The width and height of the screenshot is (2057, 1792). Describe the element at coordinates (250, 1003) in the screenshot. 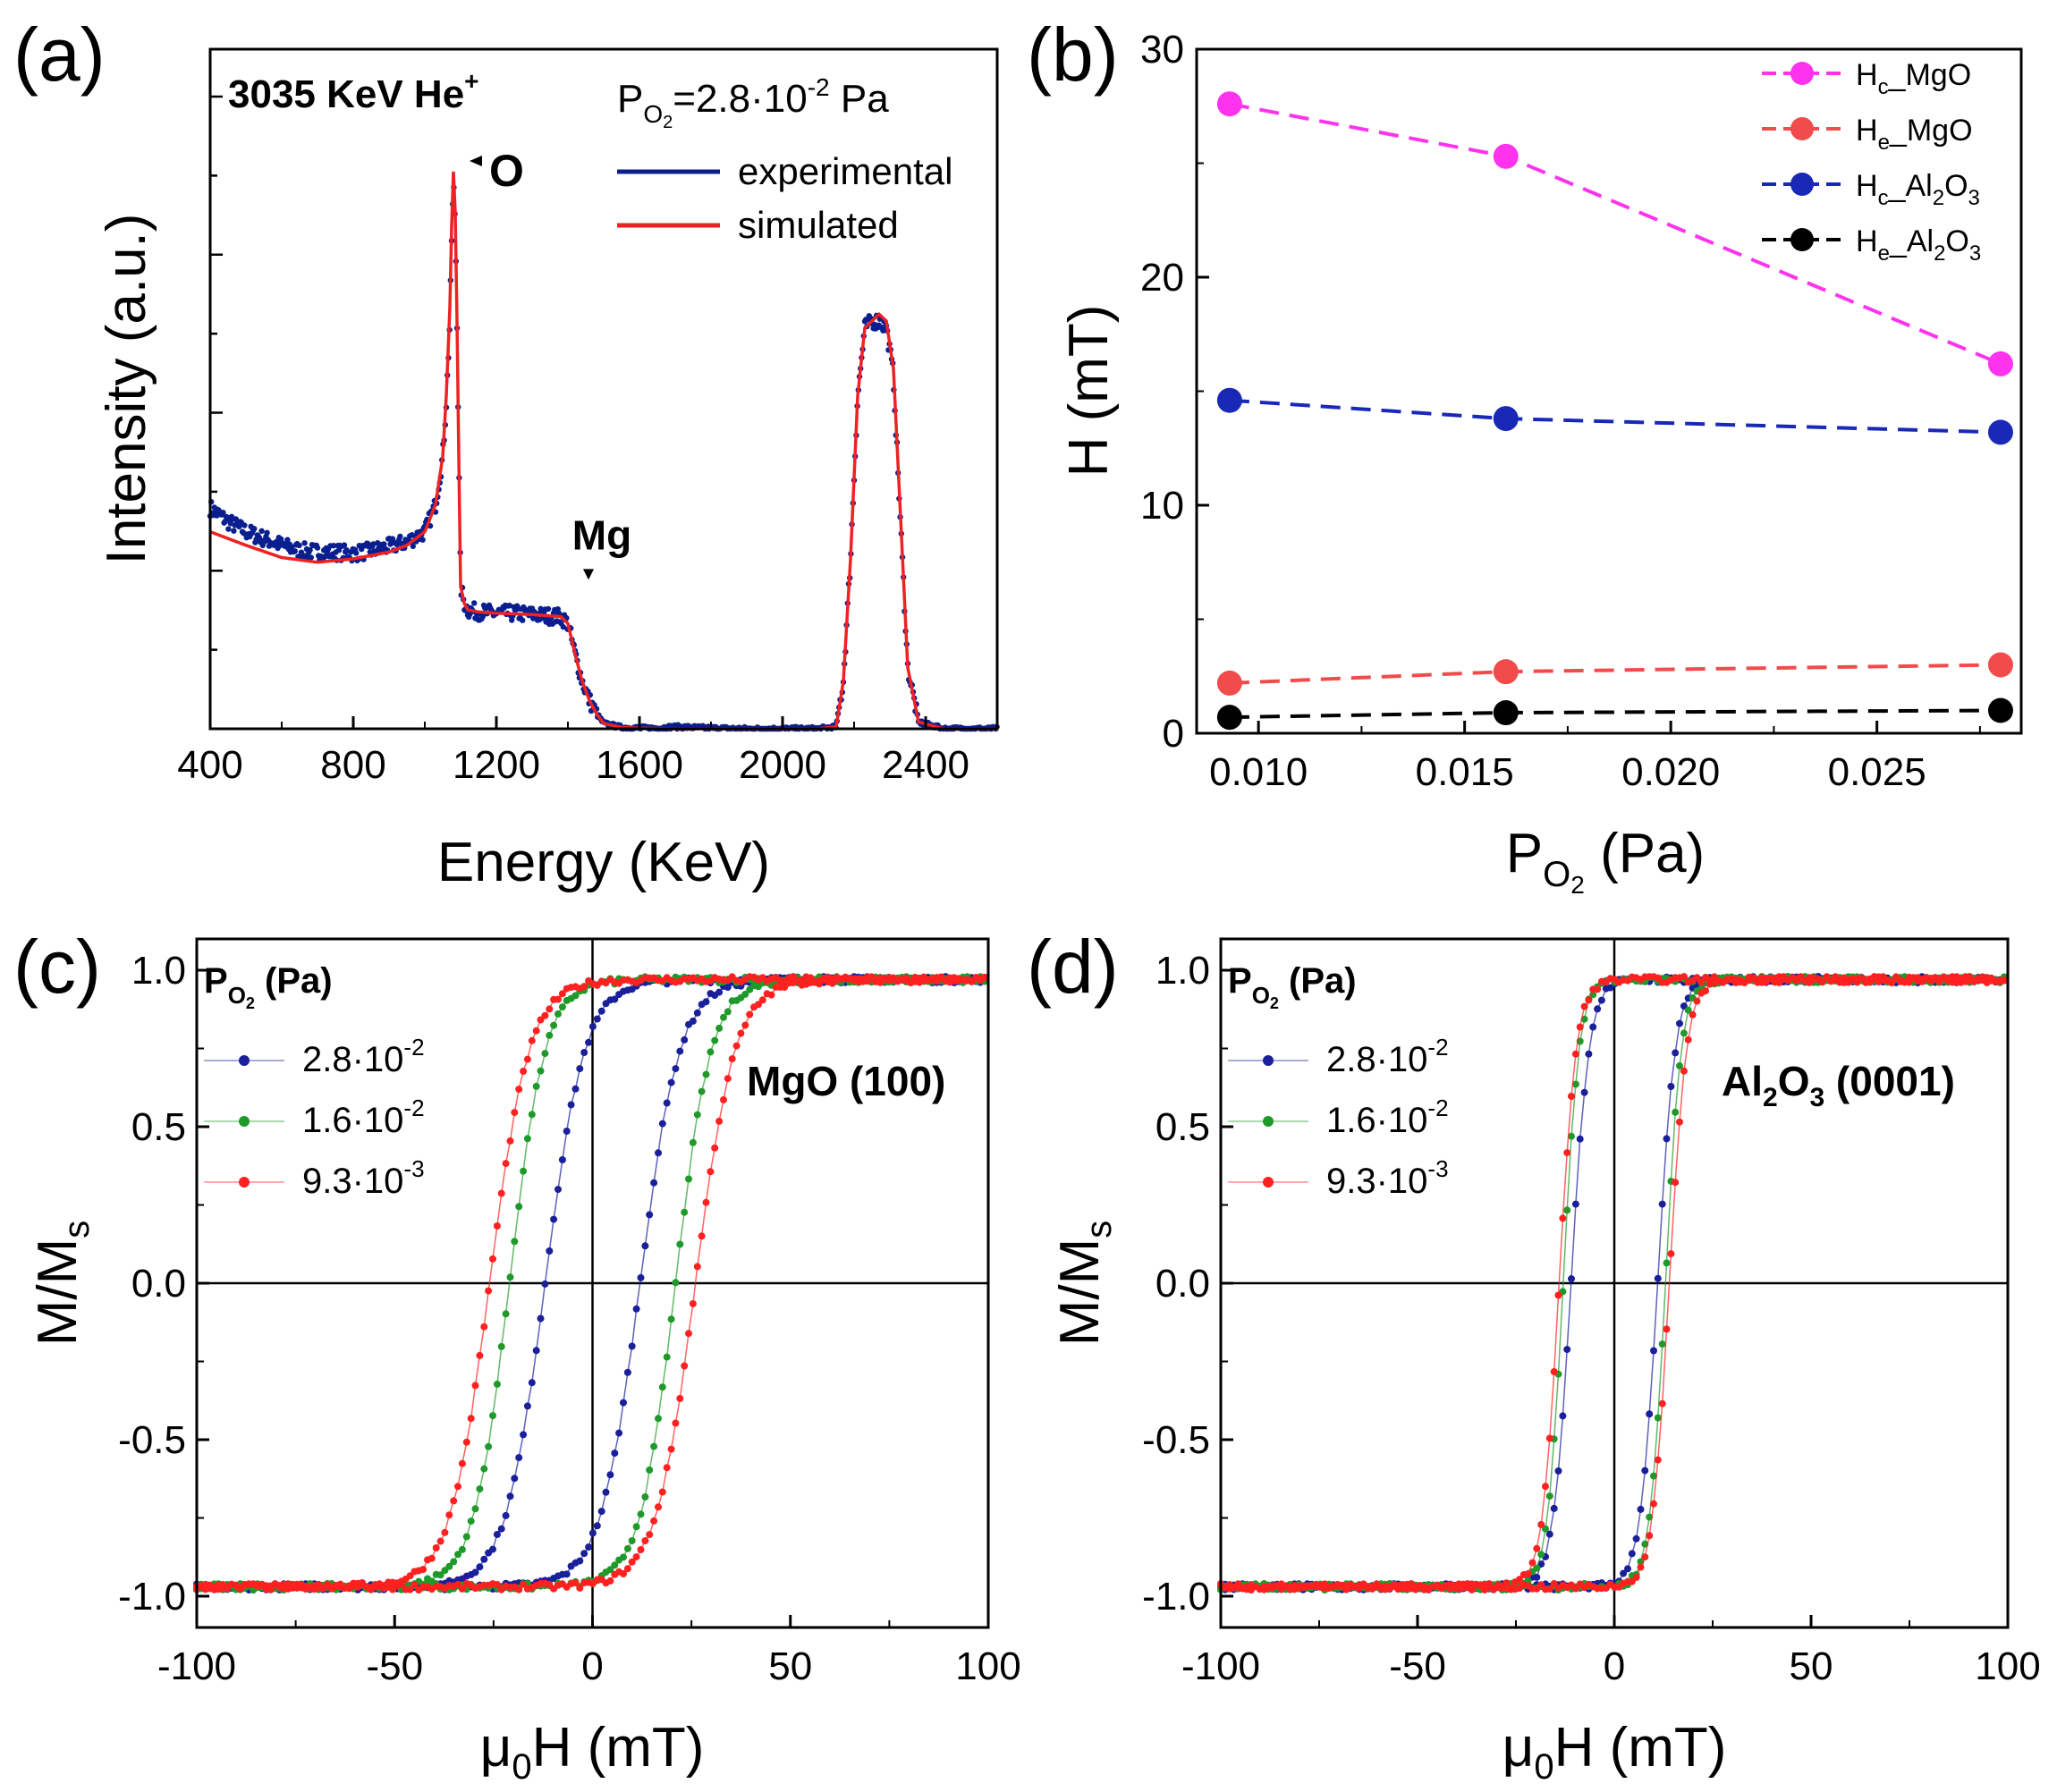

I see `legend-title-part: 2` at that location.